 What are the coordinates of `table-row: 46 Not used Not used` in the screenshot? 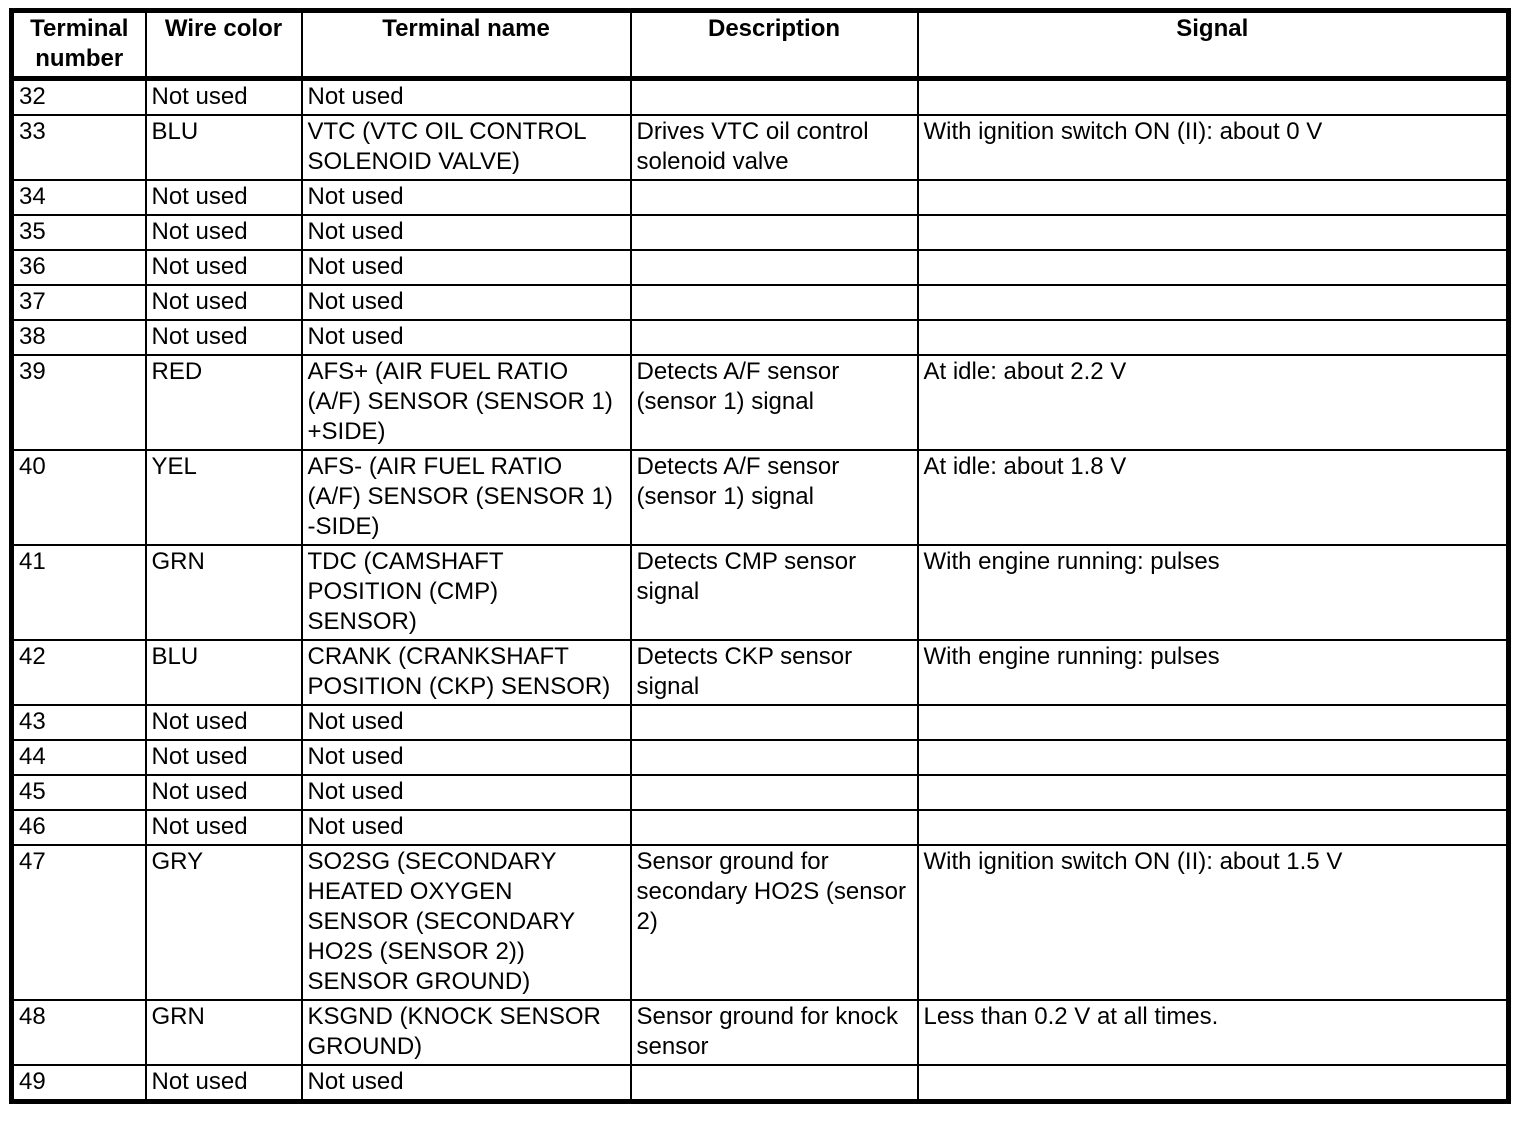 It's located at (760, 827).